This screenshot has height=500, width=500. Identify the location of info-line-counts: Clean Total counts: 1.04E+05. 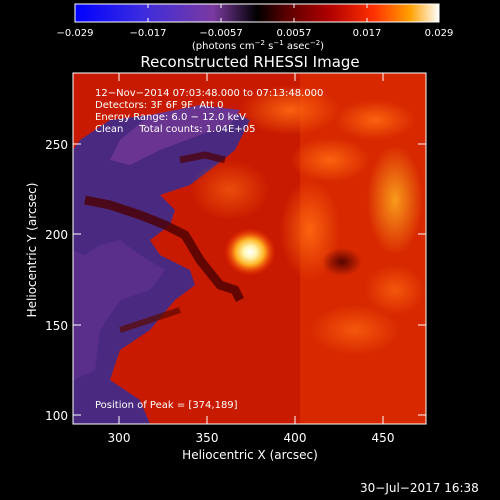
(175, 129).